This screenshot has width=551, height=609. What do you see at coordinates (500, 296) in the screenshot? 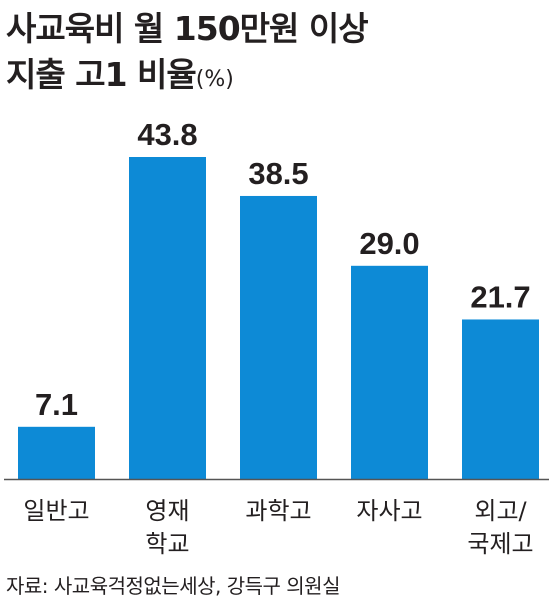
I see `value-label-4: 21.7` at bounding box center [500, 296].